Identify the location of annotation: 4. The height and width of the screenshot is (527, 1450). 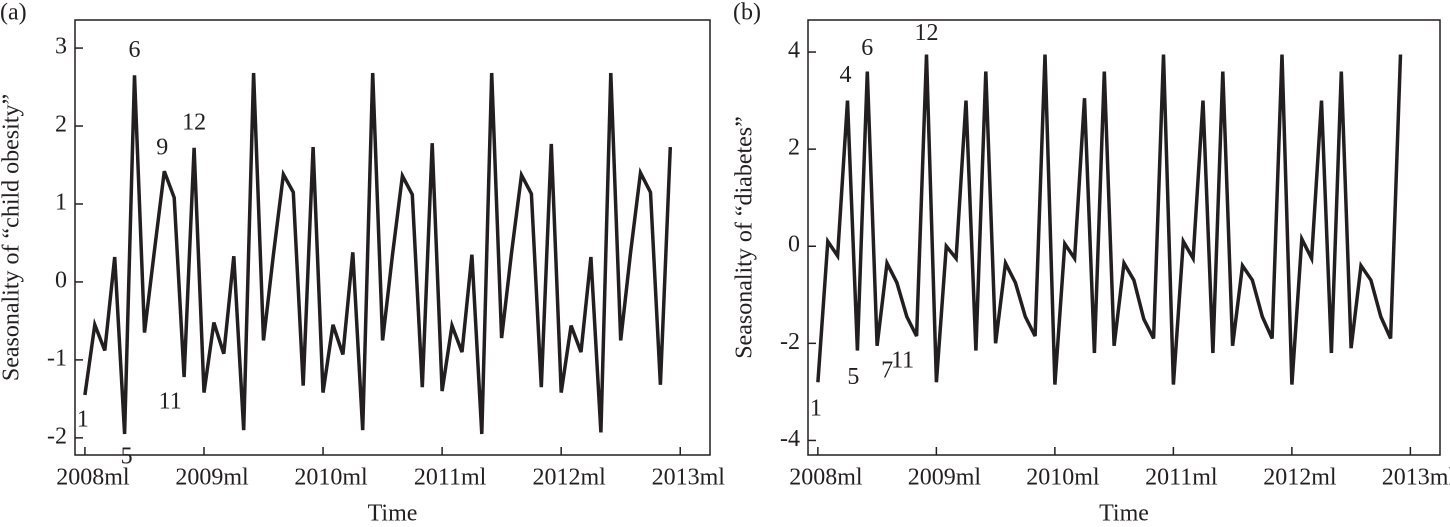
(846, 75).